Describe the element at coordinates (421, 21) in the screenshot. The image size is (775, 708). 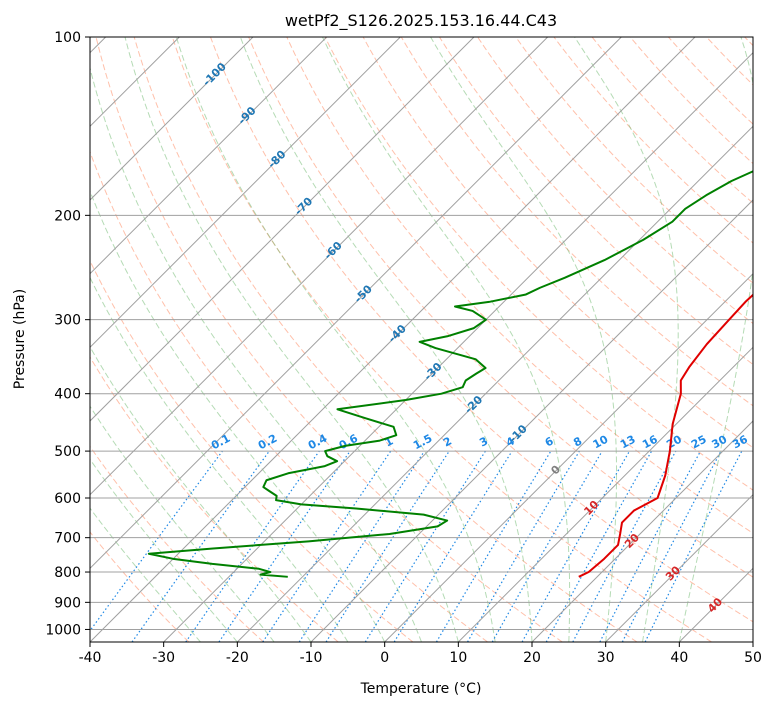
I see `chart-title: wetPf2_S126.2025.153.16.44.C43` at that location.